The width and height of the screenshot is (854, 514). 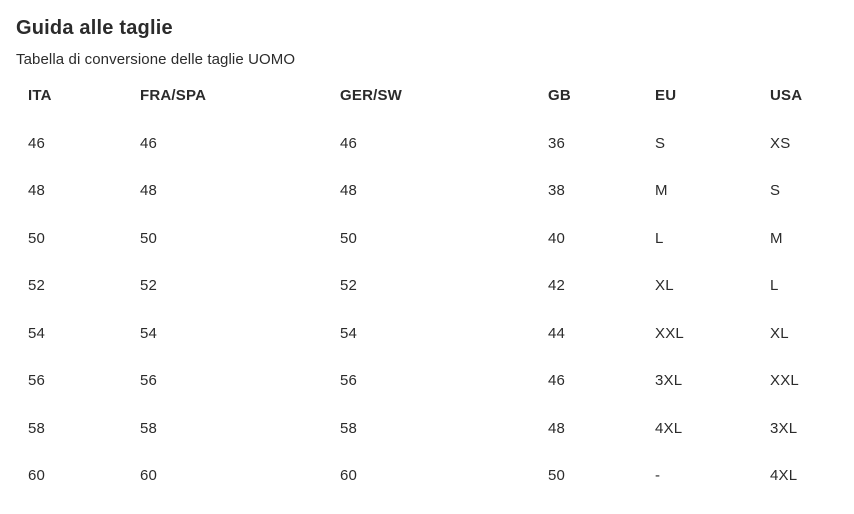 What do you see at coordinates (94, 28) in the screenshot?
I see `page-title: Guida alle taglie` at bounding box center [94, 28].